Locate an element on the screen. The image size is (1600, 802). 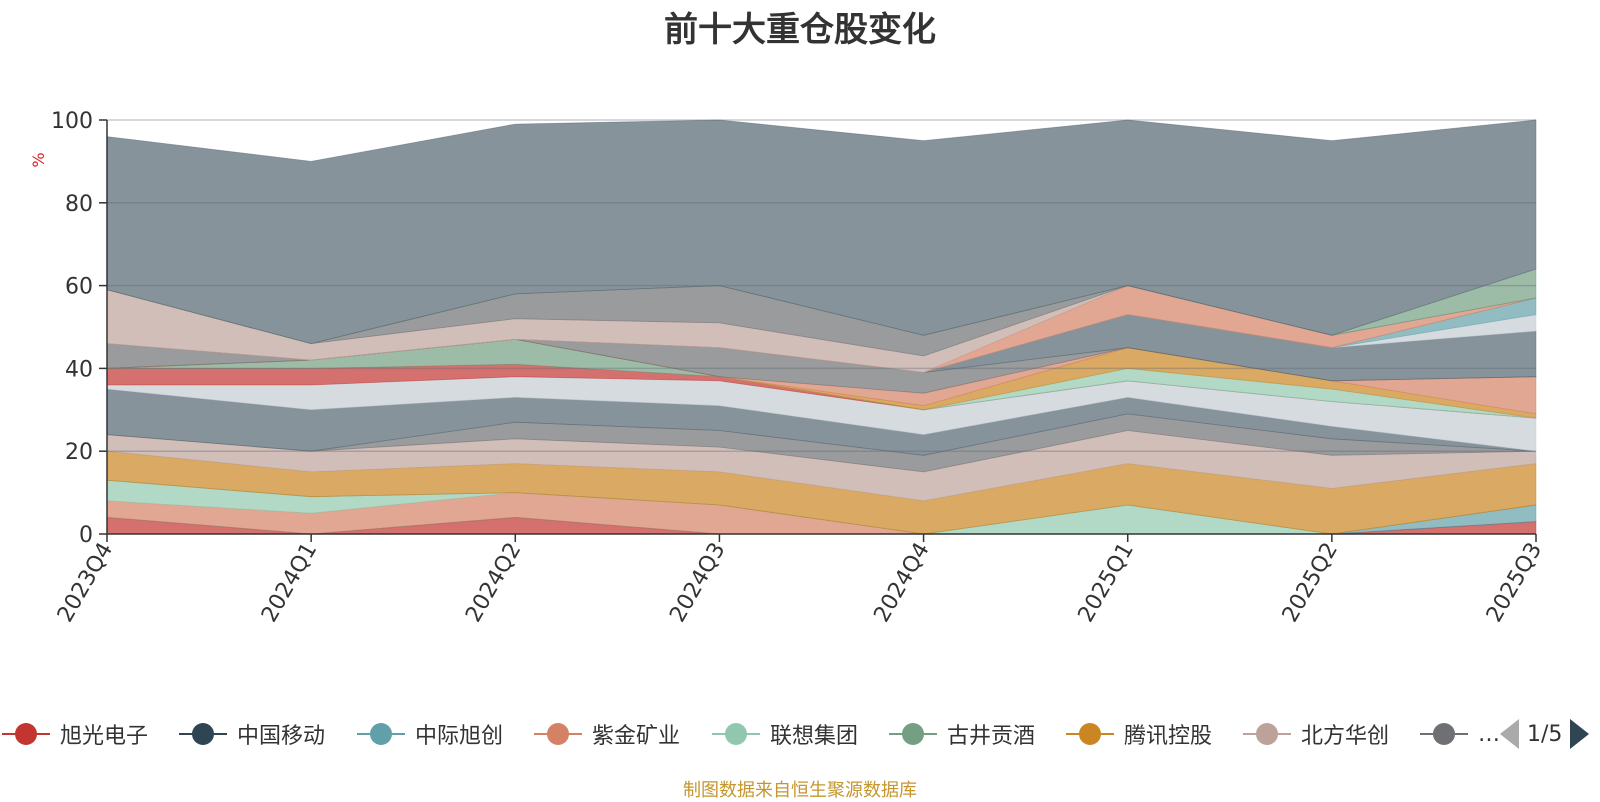
legend-item: 古井贡酒 is located at coordinates (961, 734).